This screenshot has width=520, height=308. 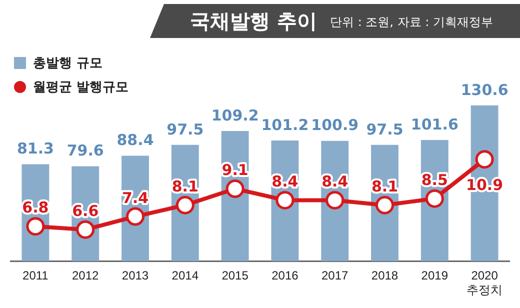 What do you see at coordinates (285, 275) in the screenshot?
I see `x-tick-label: 2016` at bounding box center [285, 275].